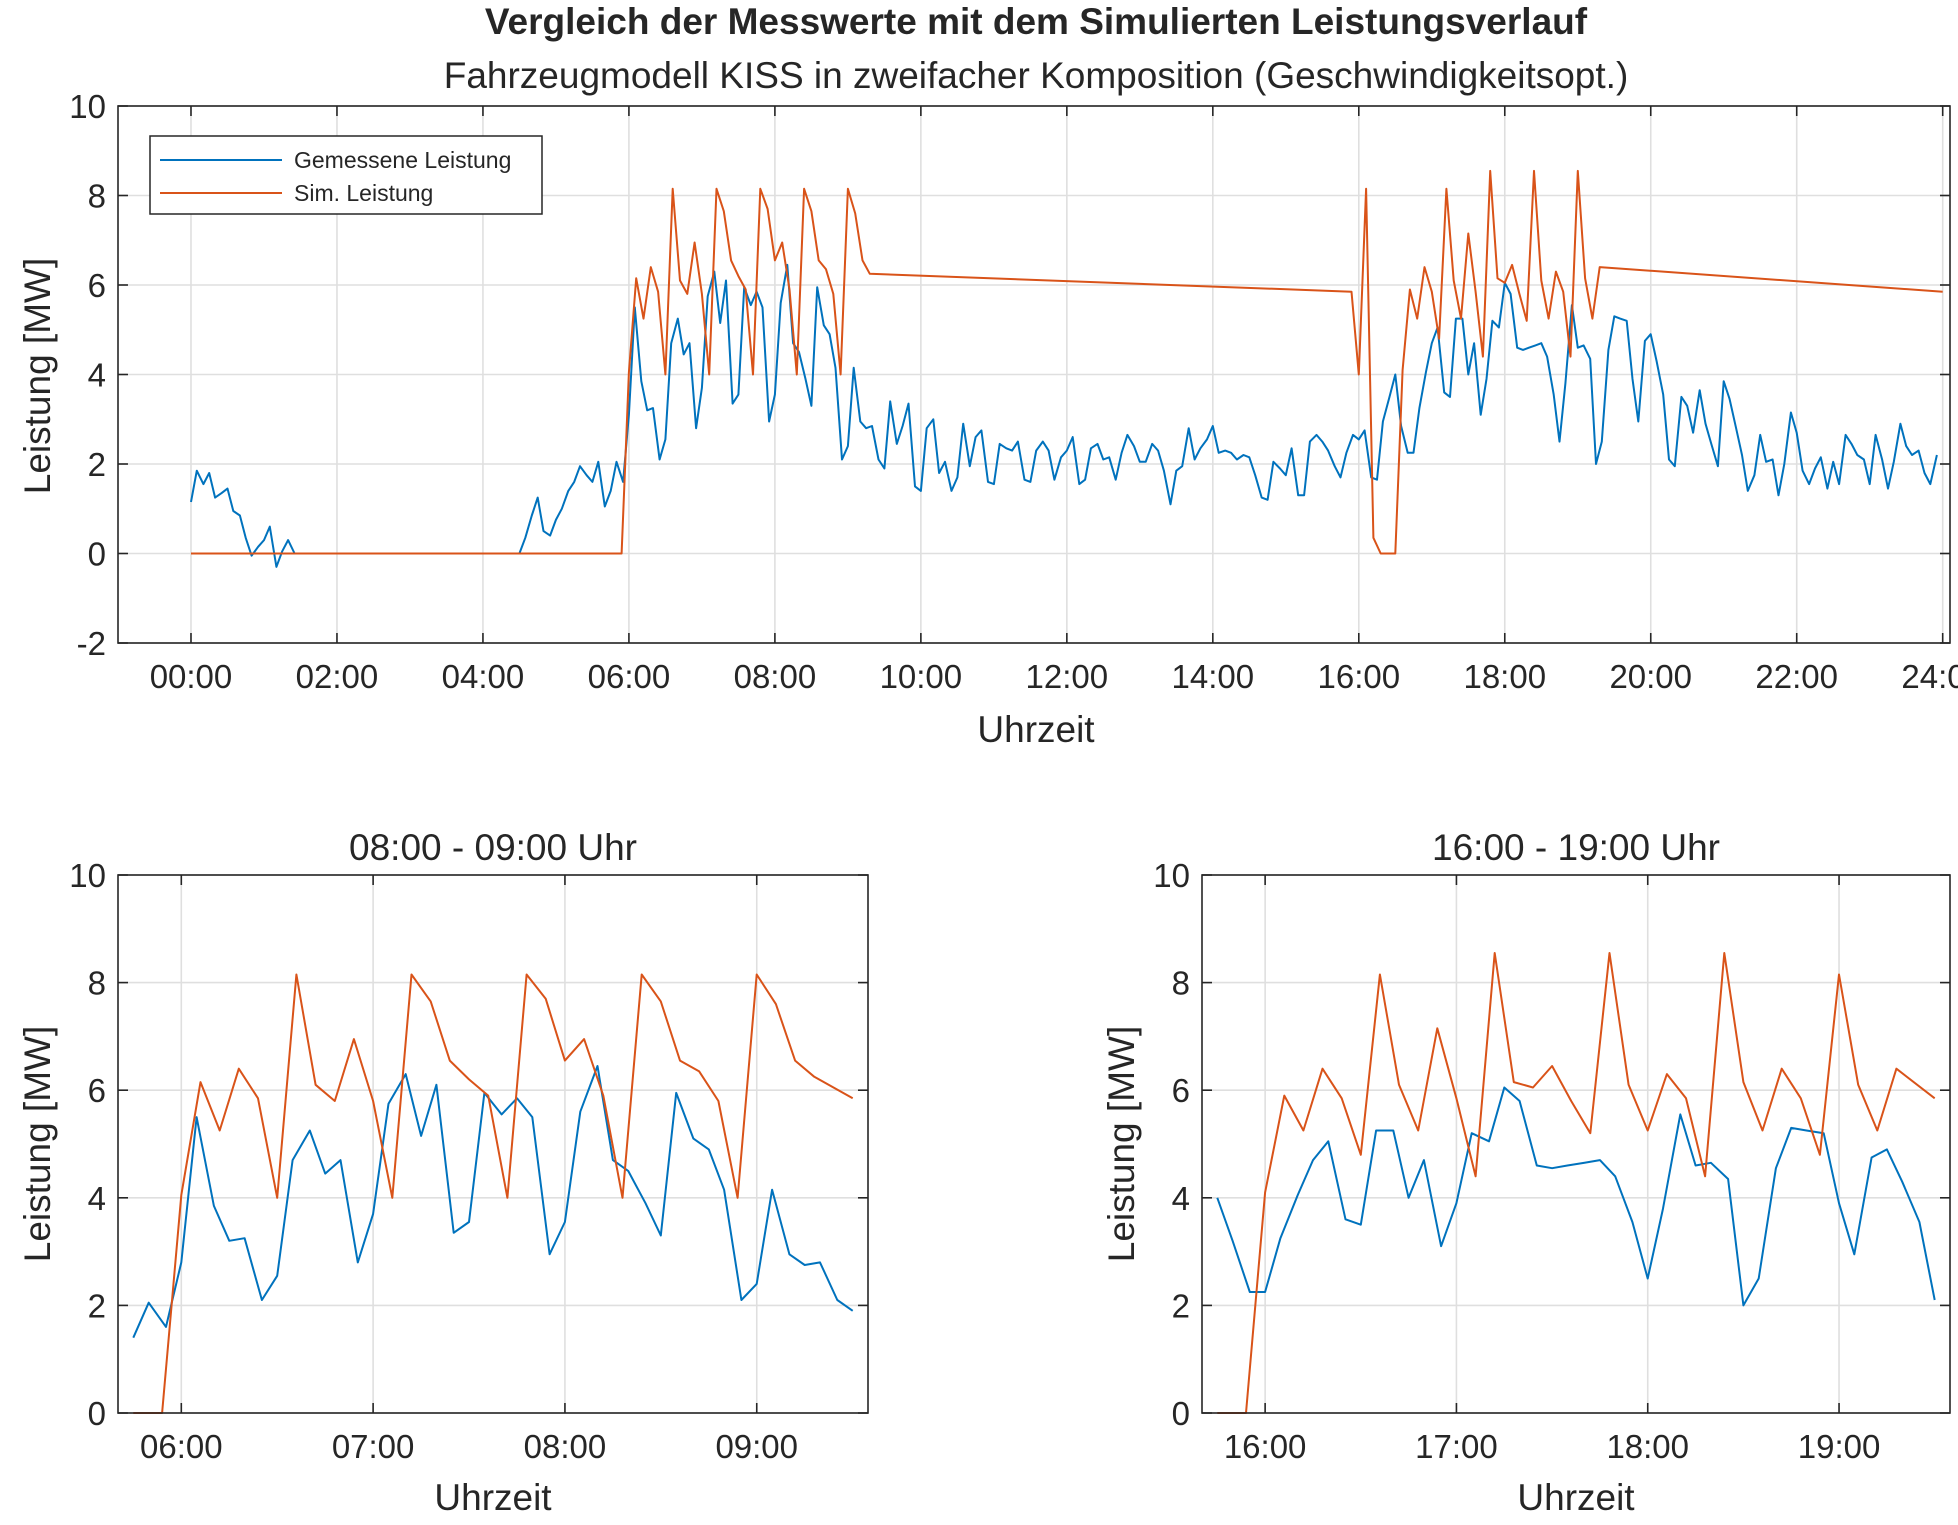 Image resolution: width=1958 pixels, height=1525 pixels. Describe the element at coordinates (1576, 847) in the screenshot. I see `zoom-evening-title: 16:00 - 19:00 Uhr` at that location.